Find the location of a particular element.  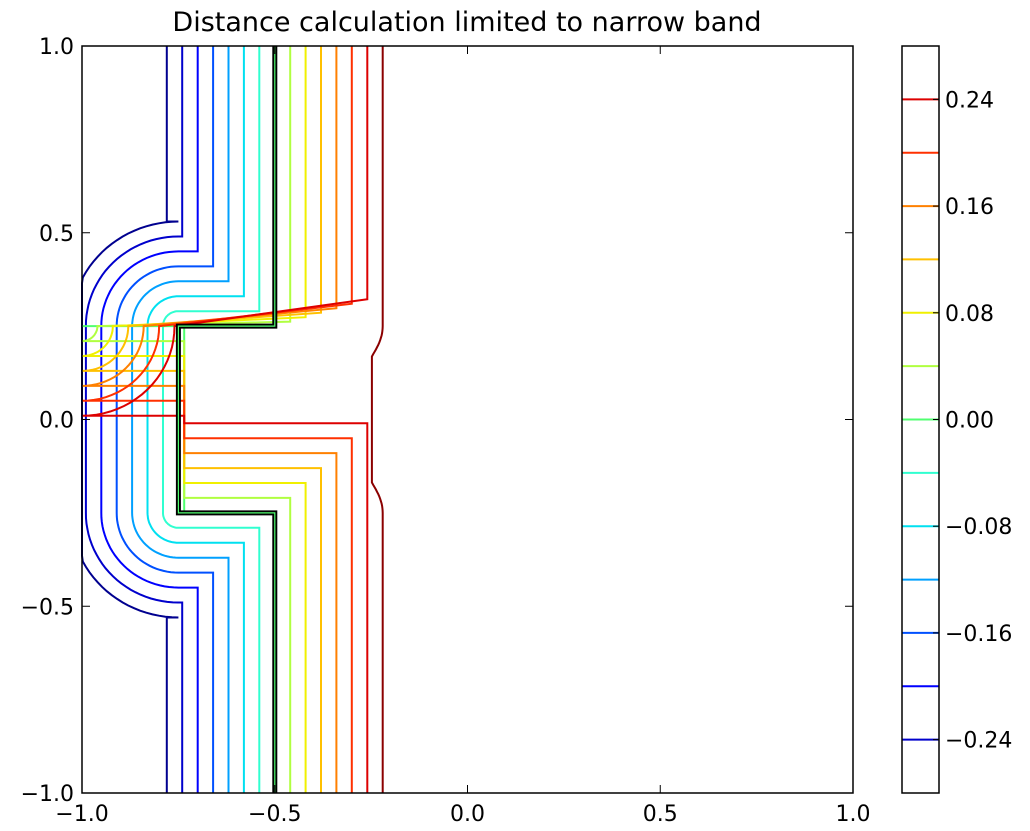

colorbar-tick-label: −0.24 is located at coordinates (978, 741).